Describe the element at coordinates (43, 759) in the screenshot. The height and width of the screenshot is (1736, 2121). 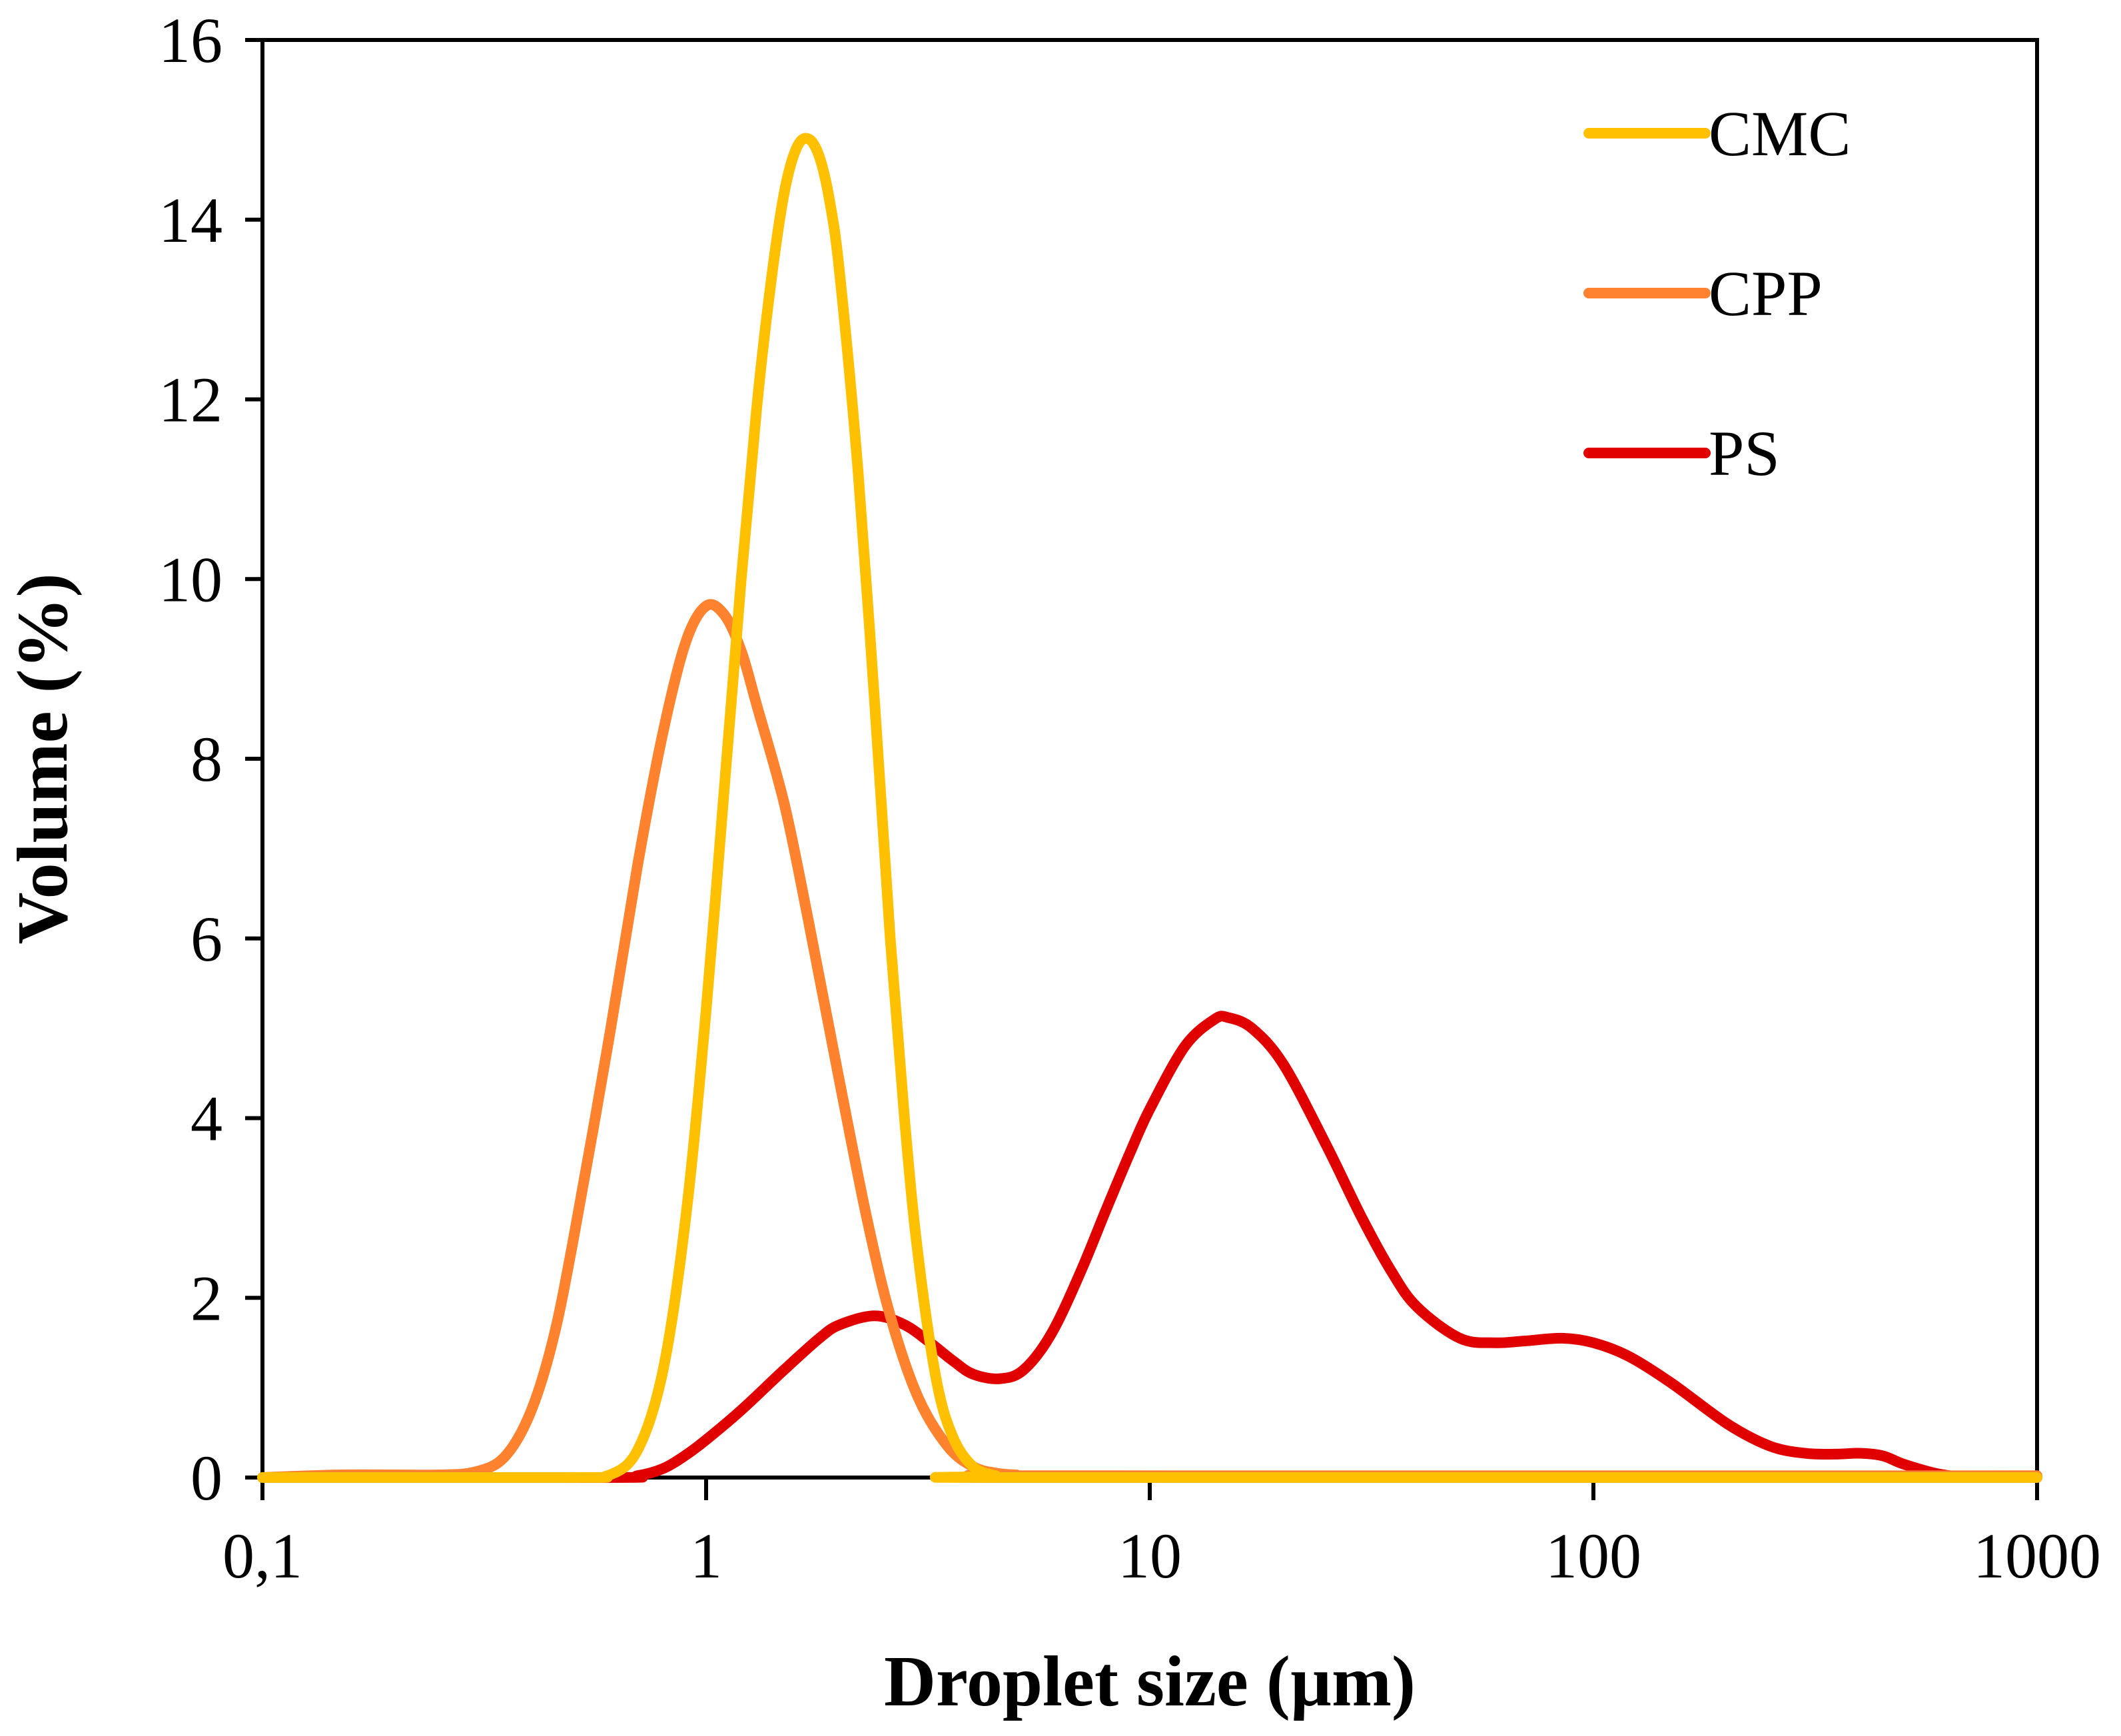
I see `y-axis-title: Volume (%)` at that location.